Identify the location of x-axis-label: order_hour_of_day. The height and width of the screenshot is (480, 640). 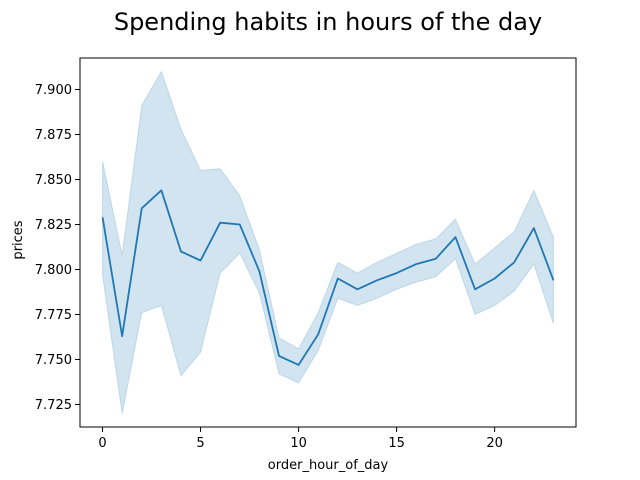
(328, 465).